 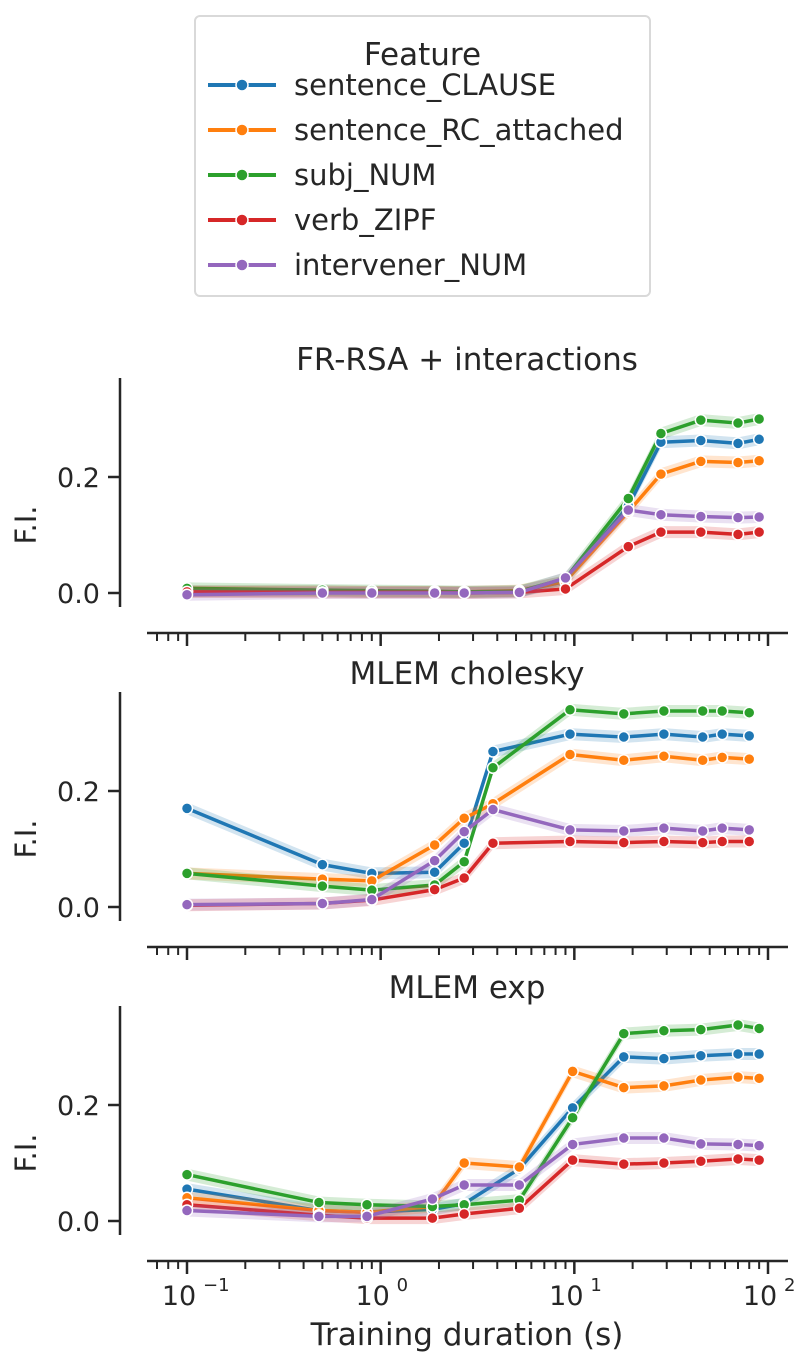 I want to click on legend-item-intervener-num: intervener_NUM, so click(x=424, y=267).